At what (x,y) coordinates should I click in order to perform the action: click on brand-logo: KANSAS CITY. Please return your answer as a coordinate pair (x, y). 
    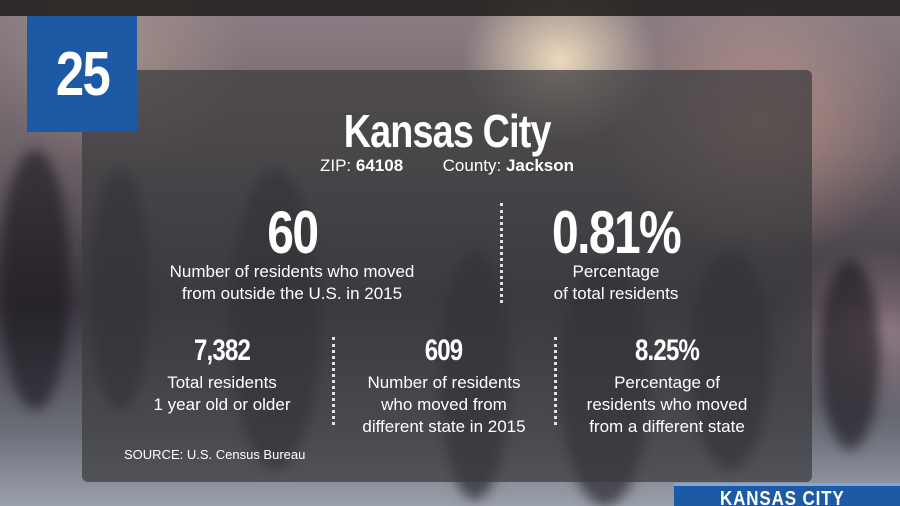
    Looking at the image, I should click on (787, 494).